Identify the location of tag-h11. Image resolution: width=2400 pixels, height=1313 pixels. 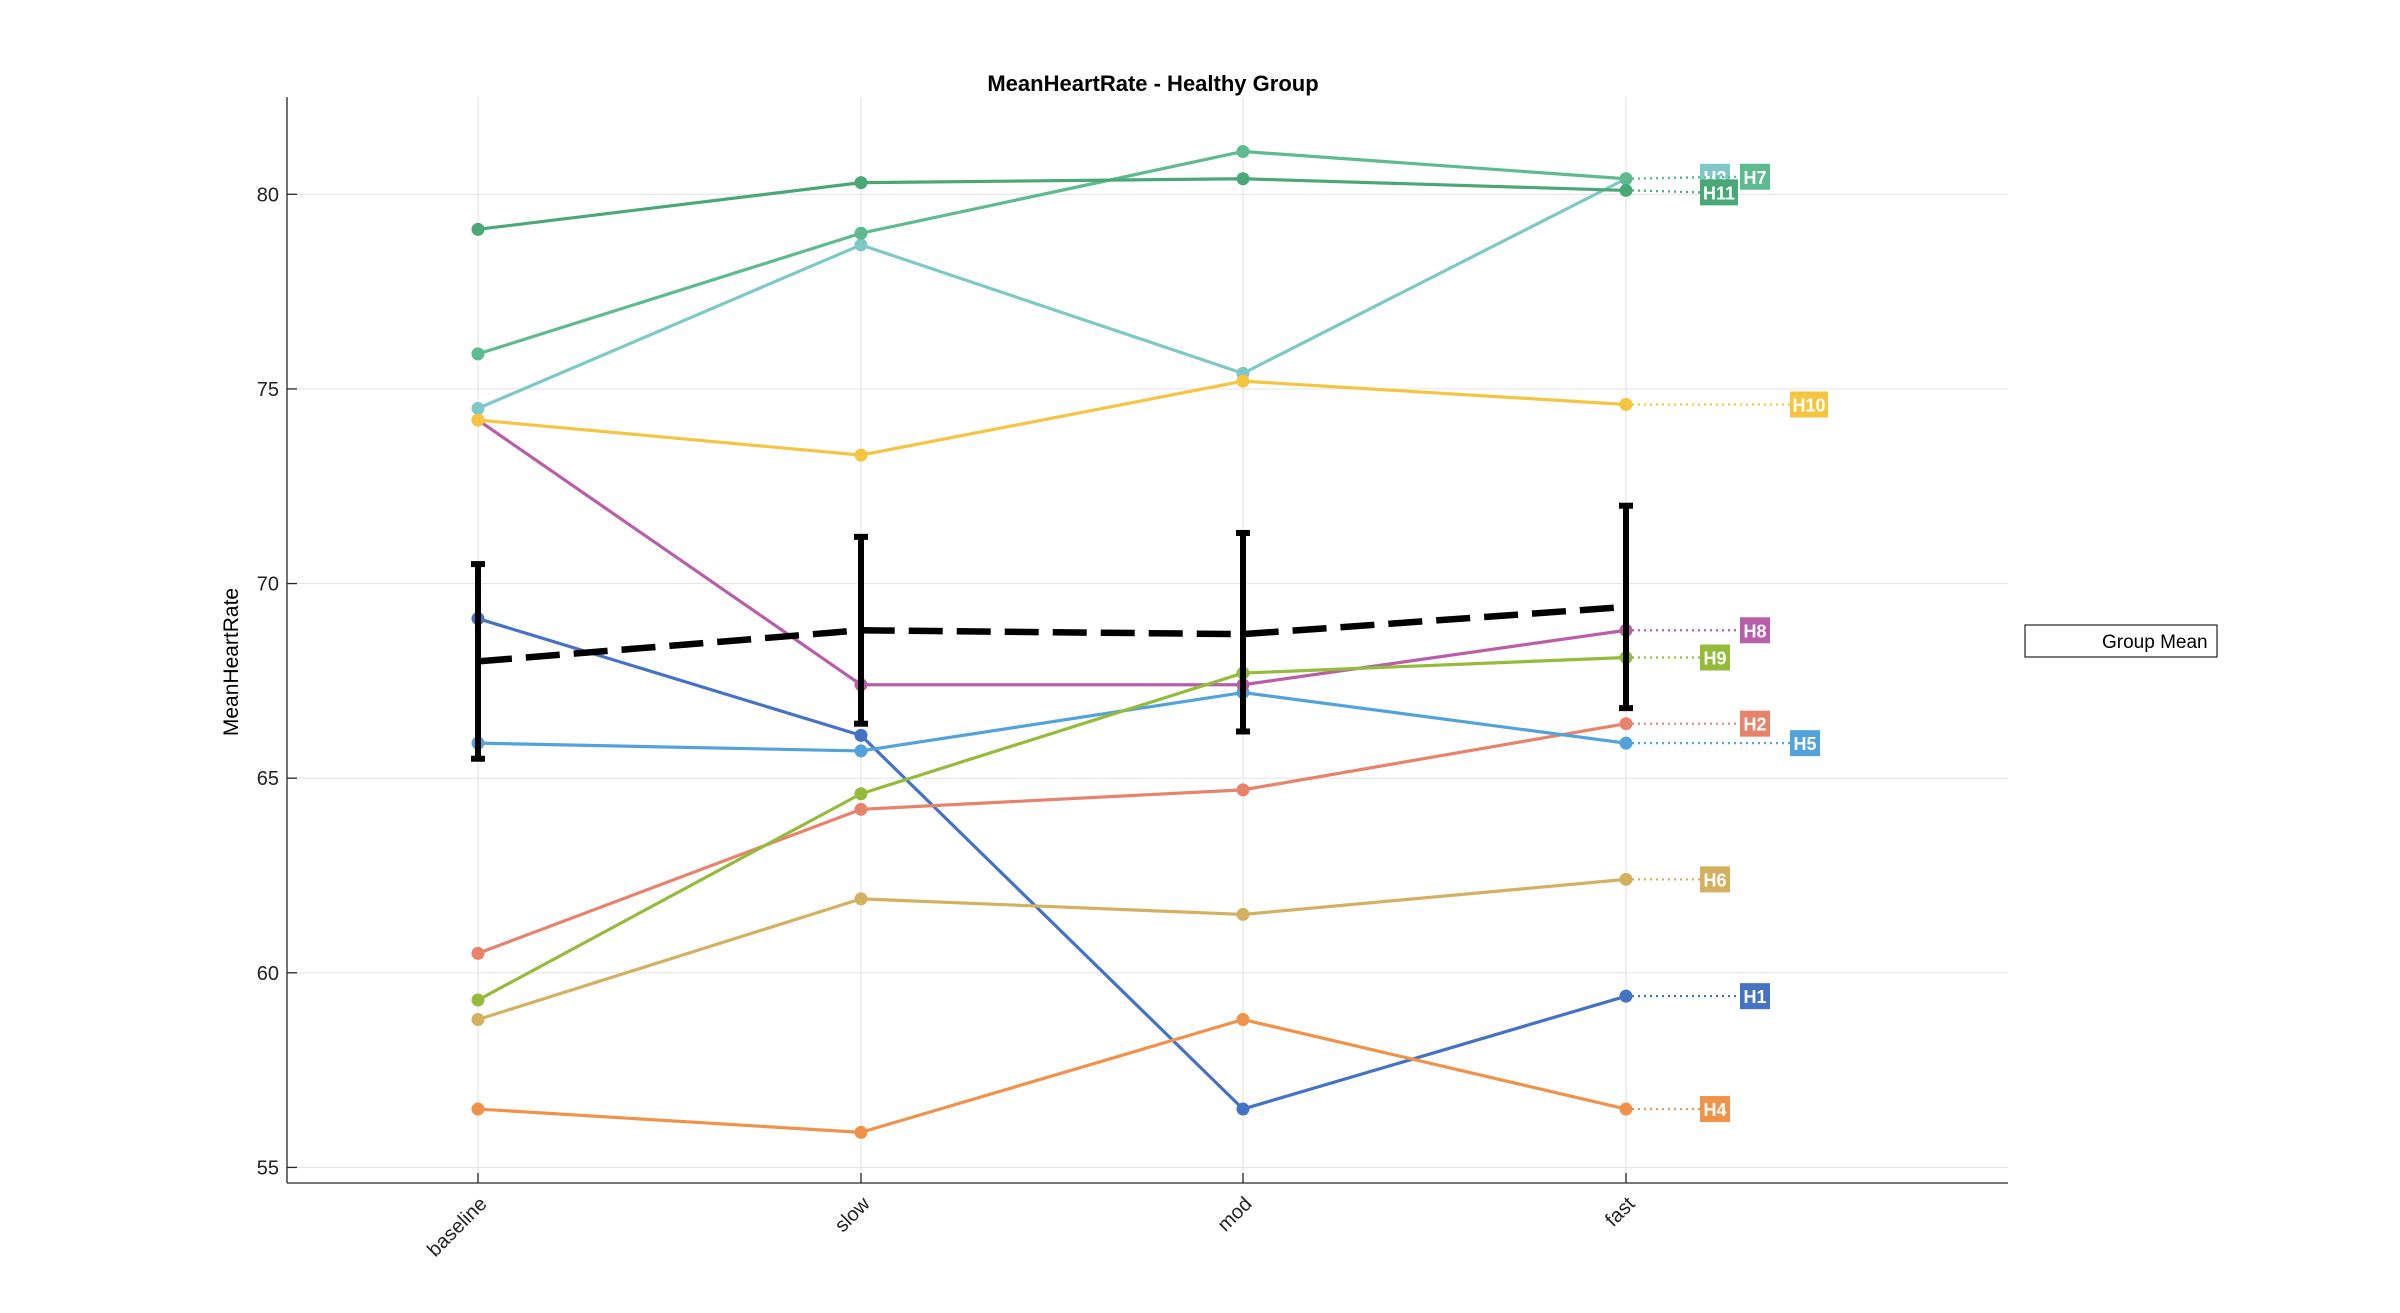
(1719, 192).